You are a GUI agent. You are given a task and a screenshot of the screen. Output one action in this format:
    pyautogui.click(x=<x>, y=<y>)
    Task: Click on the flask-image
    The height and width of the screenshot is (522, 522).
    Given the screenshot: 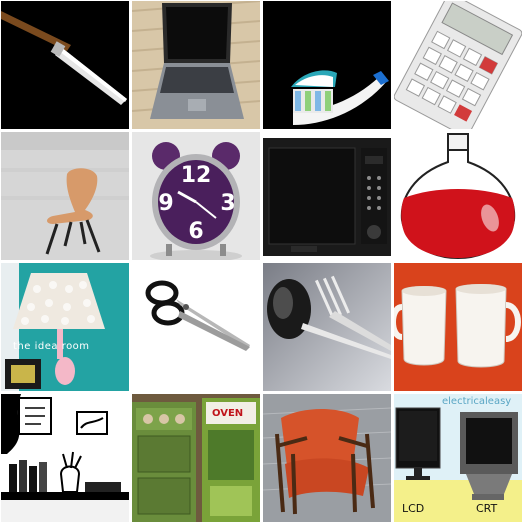 What is the action you would take?
    pyautogui.click(x=458, y=196)
    